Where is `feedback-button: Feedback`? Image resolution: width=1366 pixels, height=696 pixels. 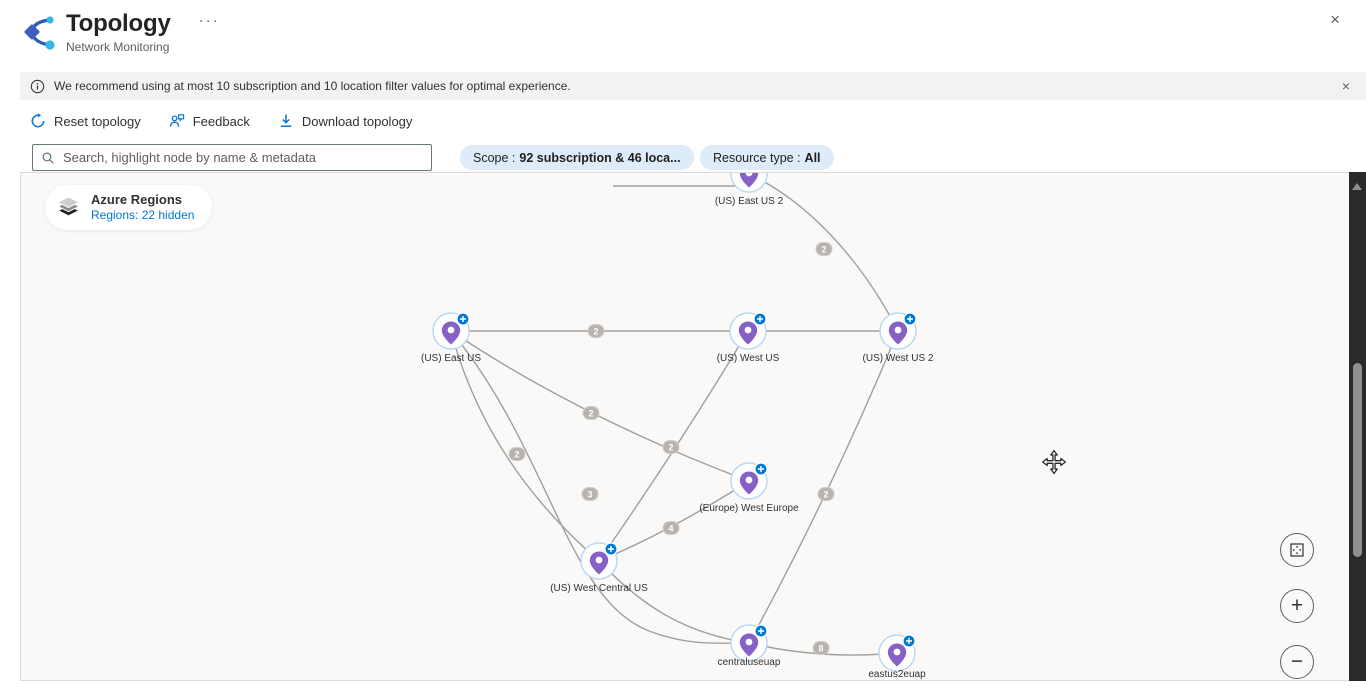 feedback-button: Feedback is located at coordinates (209, 121).